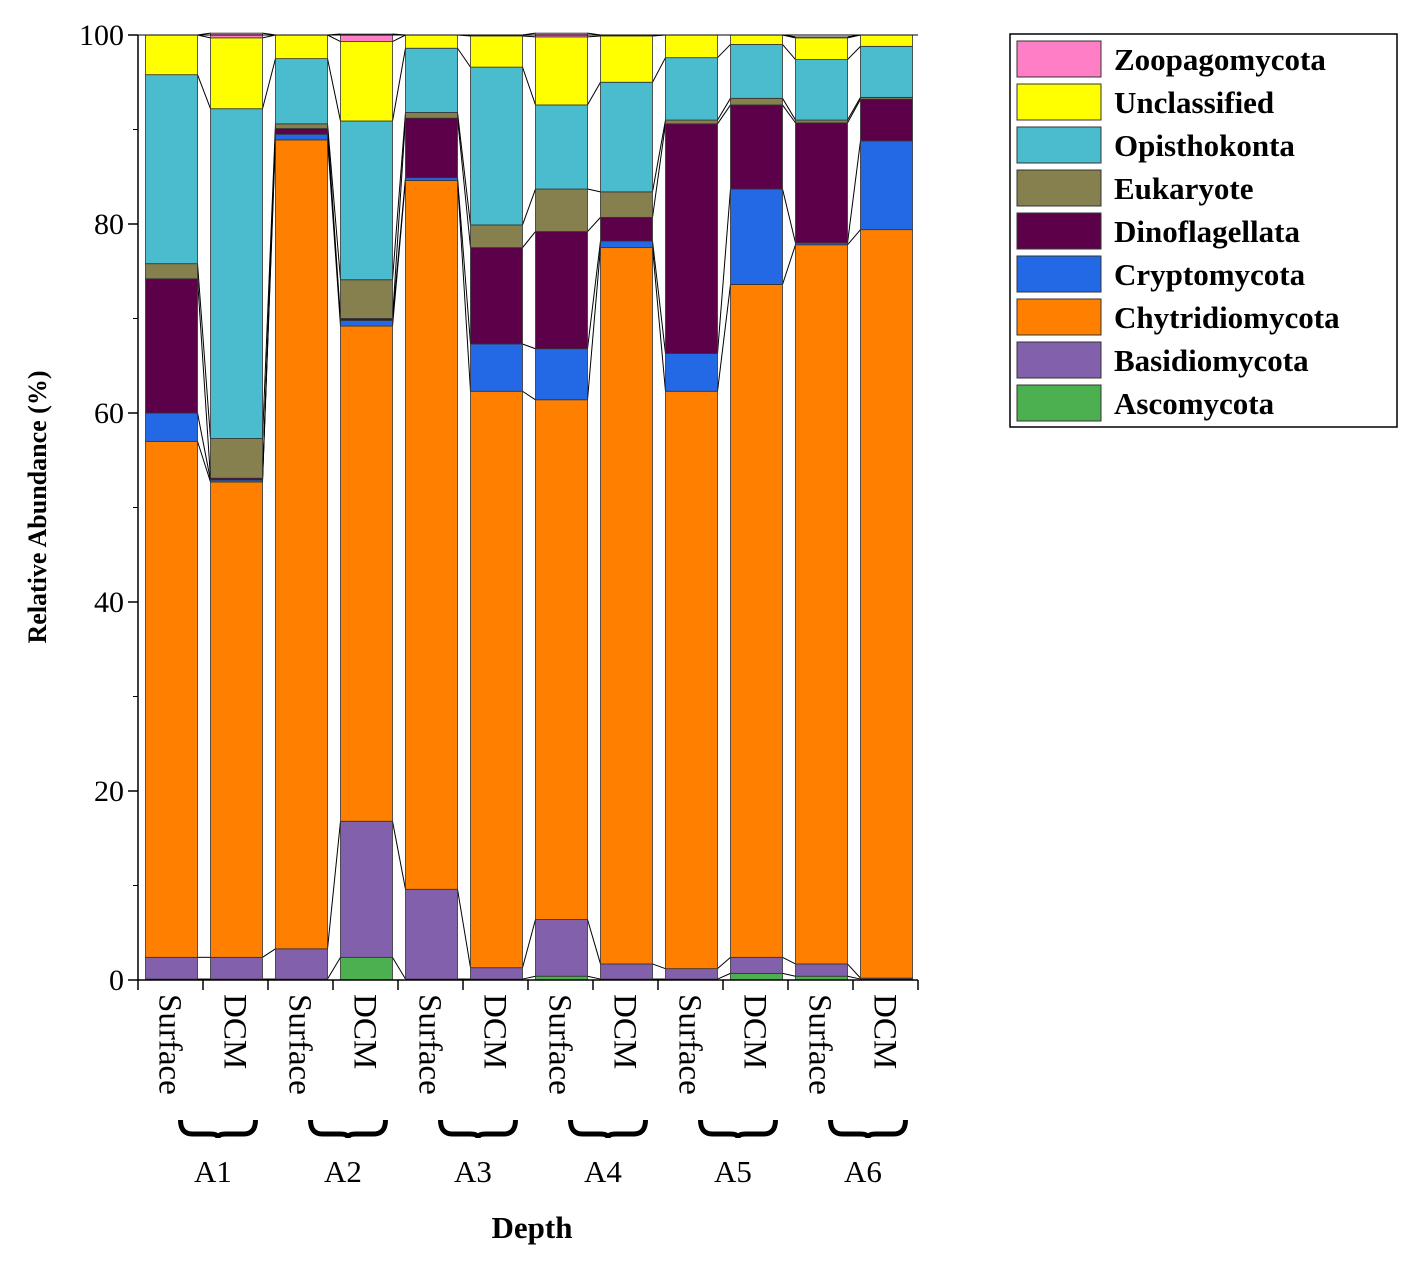  What do you see at coordinates (478, 1129) in the screenshot?
I see `group-brace-a3` at bounding box center [478, 1129].